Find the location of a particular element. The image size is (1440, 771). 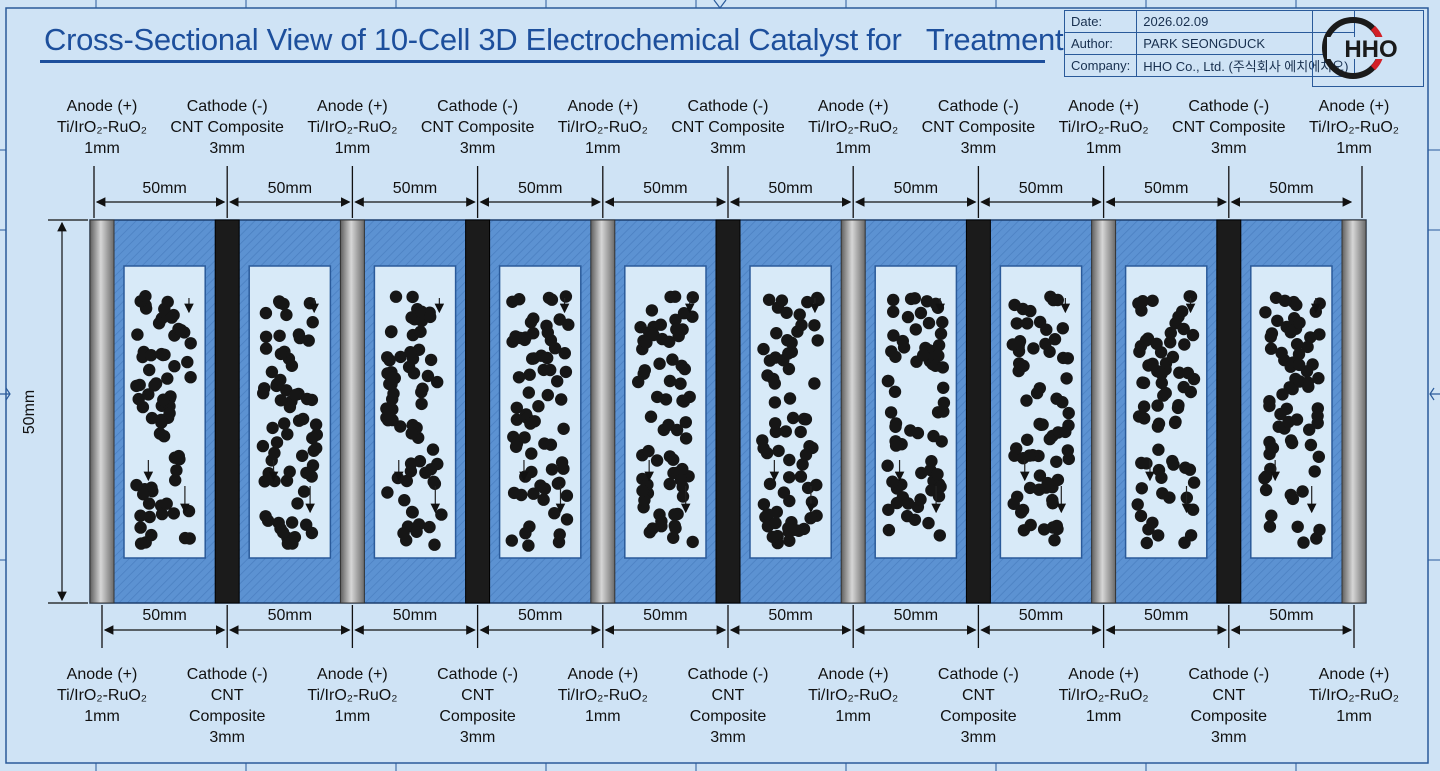

cathode-label-top: Cathode (-) CNT Composite 3mm is located at coordinates (478, 127).